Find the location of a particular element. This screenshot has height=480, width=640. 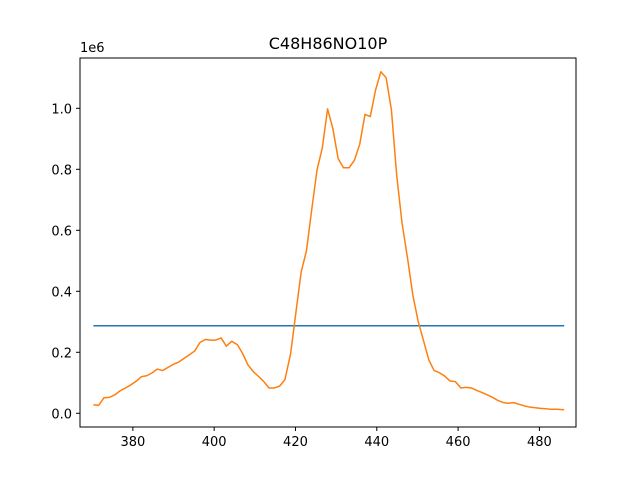

y-tick-label: 0.4 is located at coordinates (61, 292).